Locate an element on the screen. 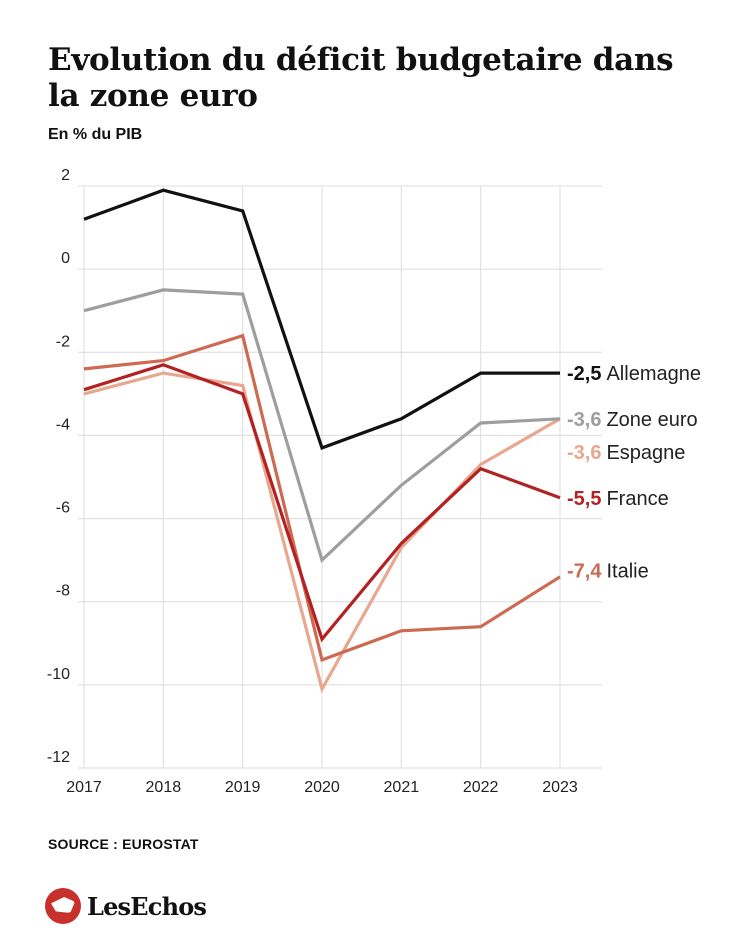 The height and width of the screenshot is (938, 750). end-value-france: -5,5 is located at coordinates (584, 499).